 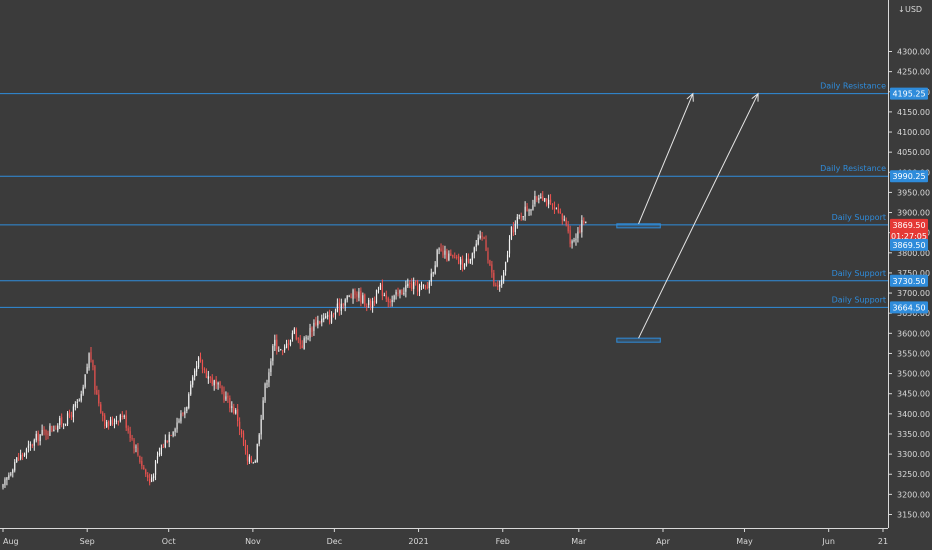 I want to click on level-price-badge, so click(x=909, y=93).